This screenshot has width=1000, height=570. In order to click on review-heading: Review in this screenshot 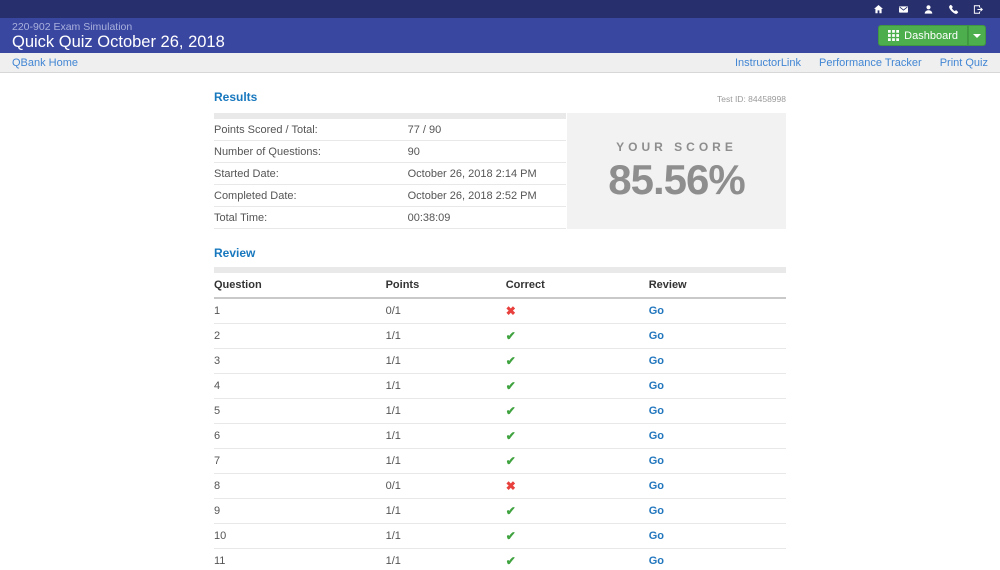, I will do `click(235, 253)`.